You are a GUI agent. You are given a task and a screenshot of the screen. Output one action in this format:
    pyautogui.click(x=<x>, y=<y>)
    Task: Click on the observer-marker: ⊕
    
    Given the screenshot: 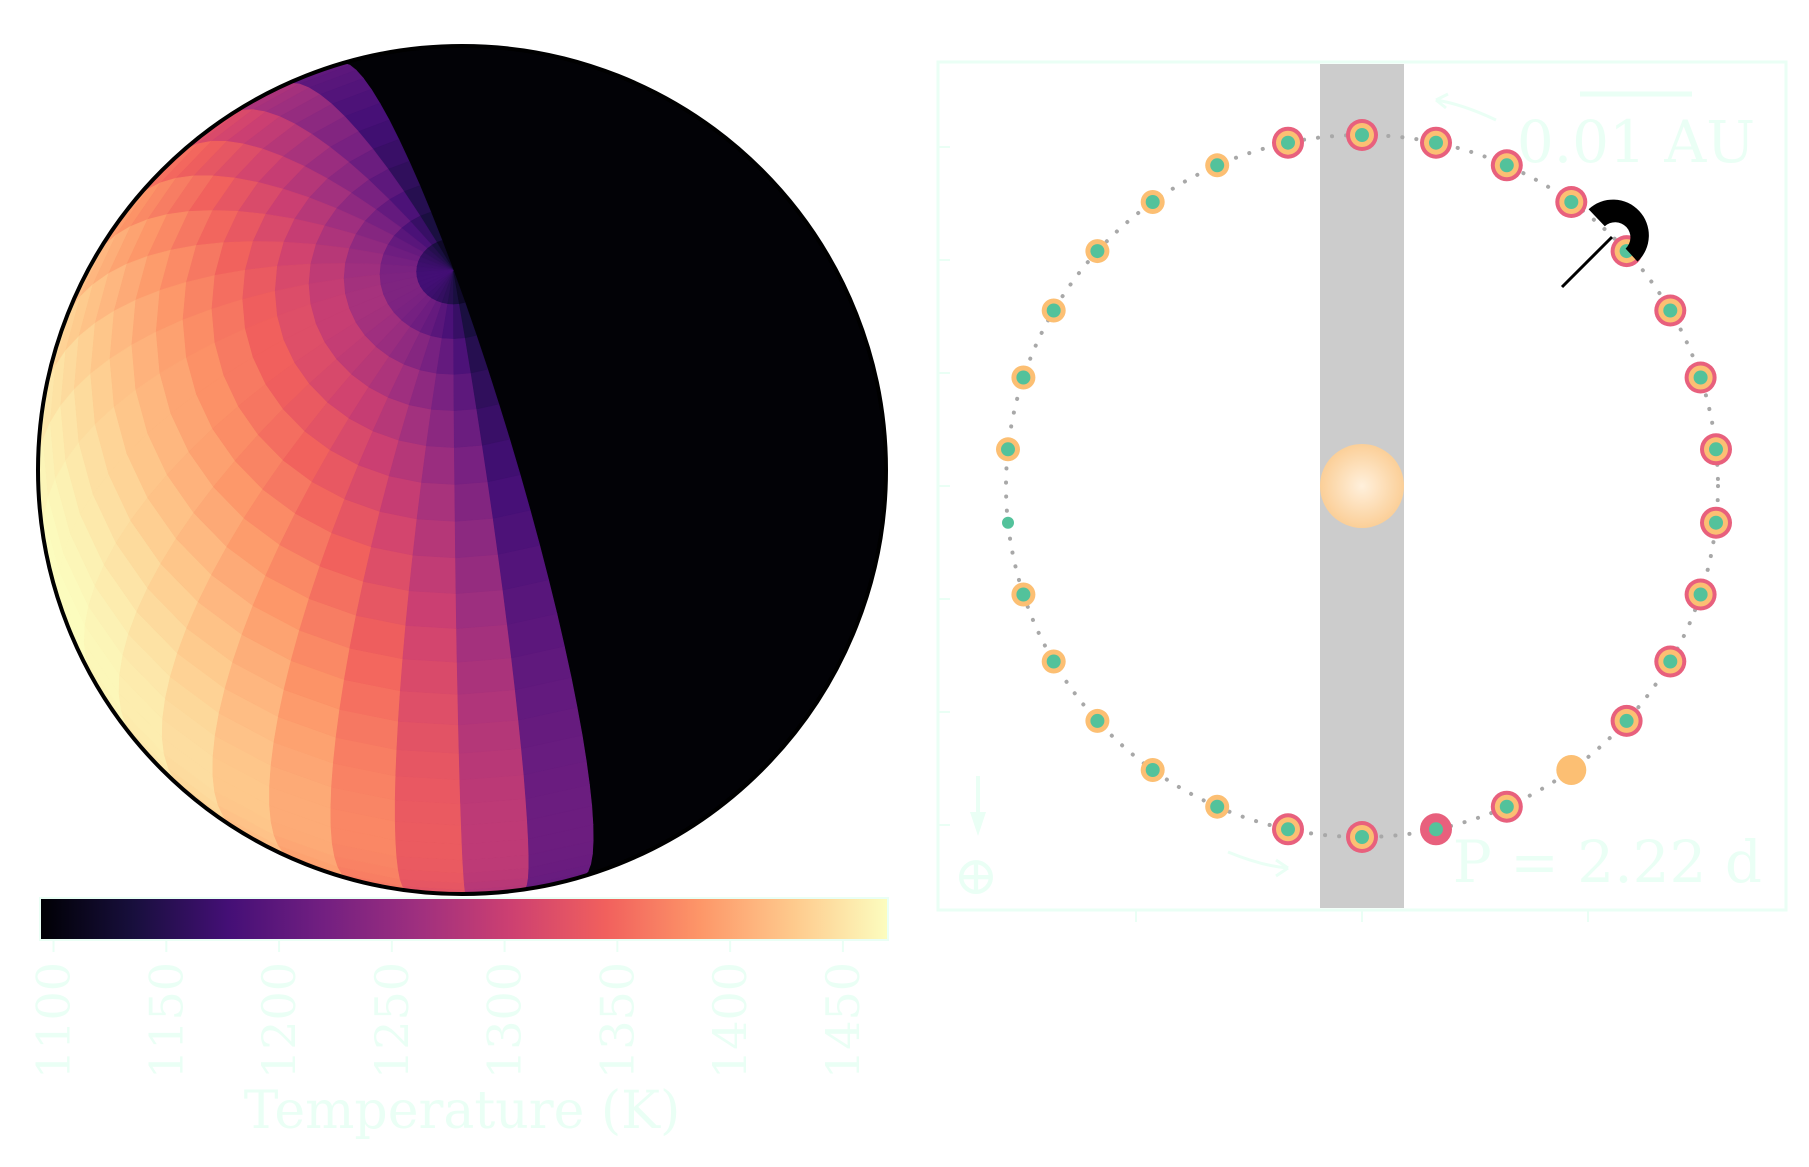 What is the action you would take?
    pyautogui.click(x=976, y=841)
    